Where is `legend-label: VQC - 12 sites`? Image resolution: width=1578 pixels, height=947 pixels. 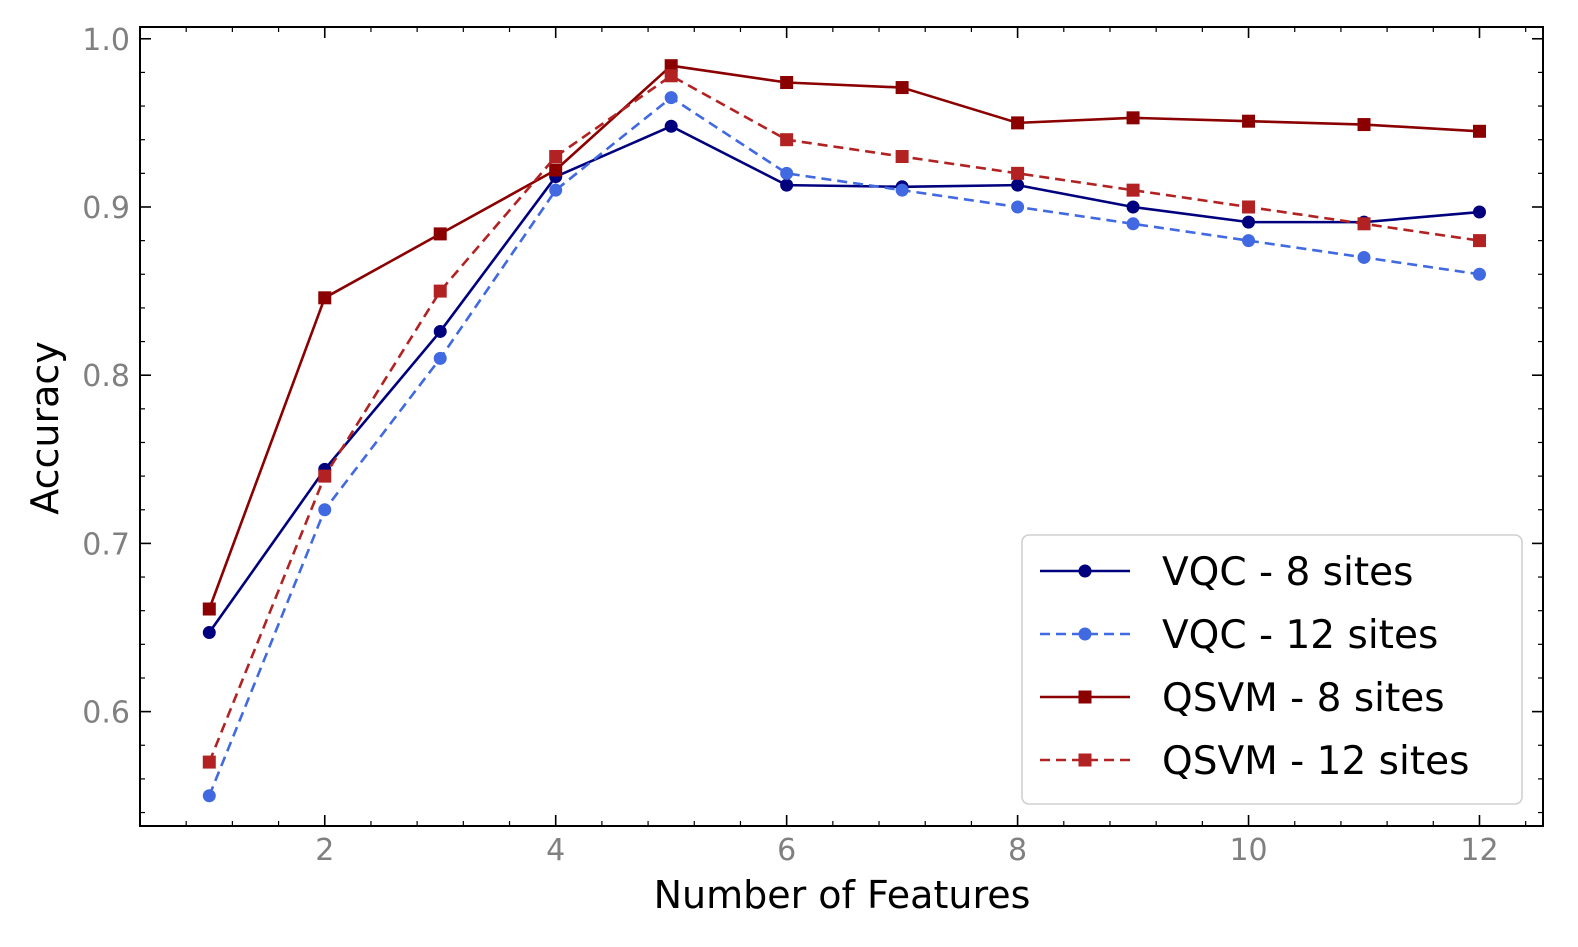 legend-label: VQC - 12 sites is located at coordinates (1300, 635).